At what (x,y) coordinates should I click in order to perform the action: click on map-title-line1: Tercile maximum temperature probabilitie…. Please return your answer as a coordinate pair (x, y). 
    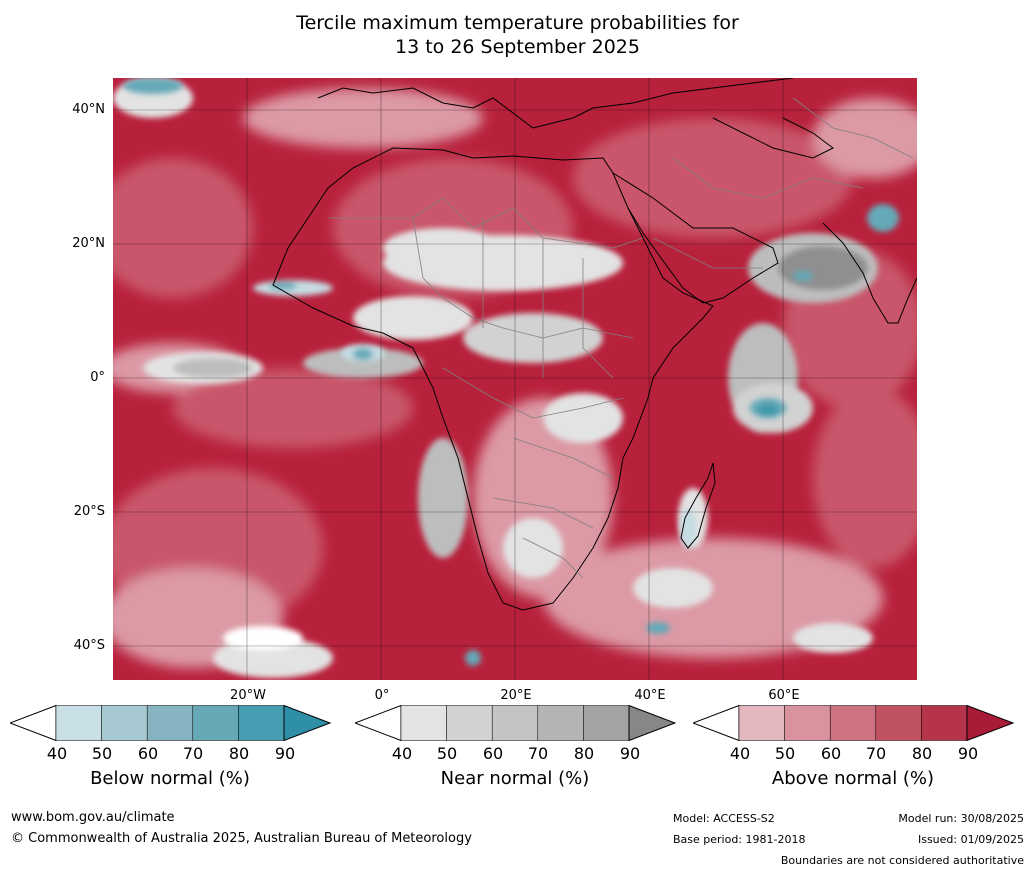
    Looking at the image, I should click on (517, 23).